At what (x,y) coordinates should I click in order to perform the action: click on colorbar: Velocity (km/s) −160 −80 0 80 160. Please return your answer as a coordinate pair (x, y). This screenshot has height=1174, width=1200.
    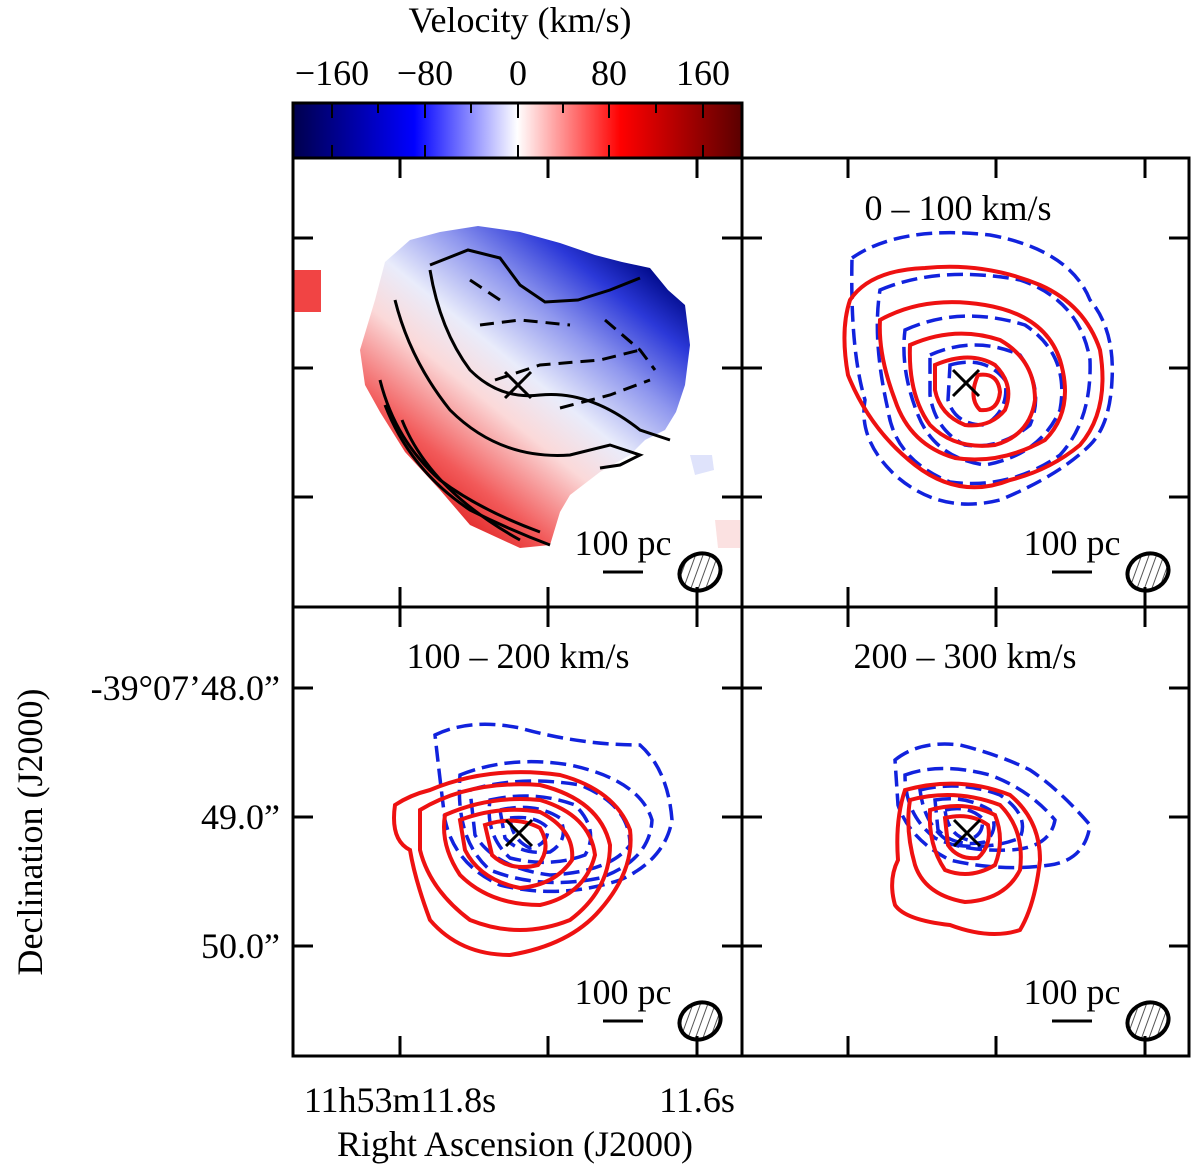
    Looking at the image, I should click on (517, 80).